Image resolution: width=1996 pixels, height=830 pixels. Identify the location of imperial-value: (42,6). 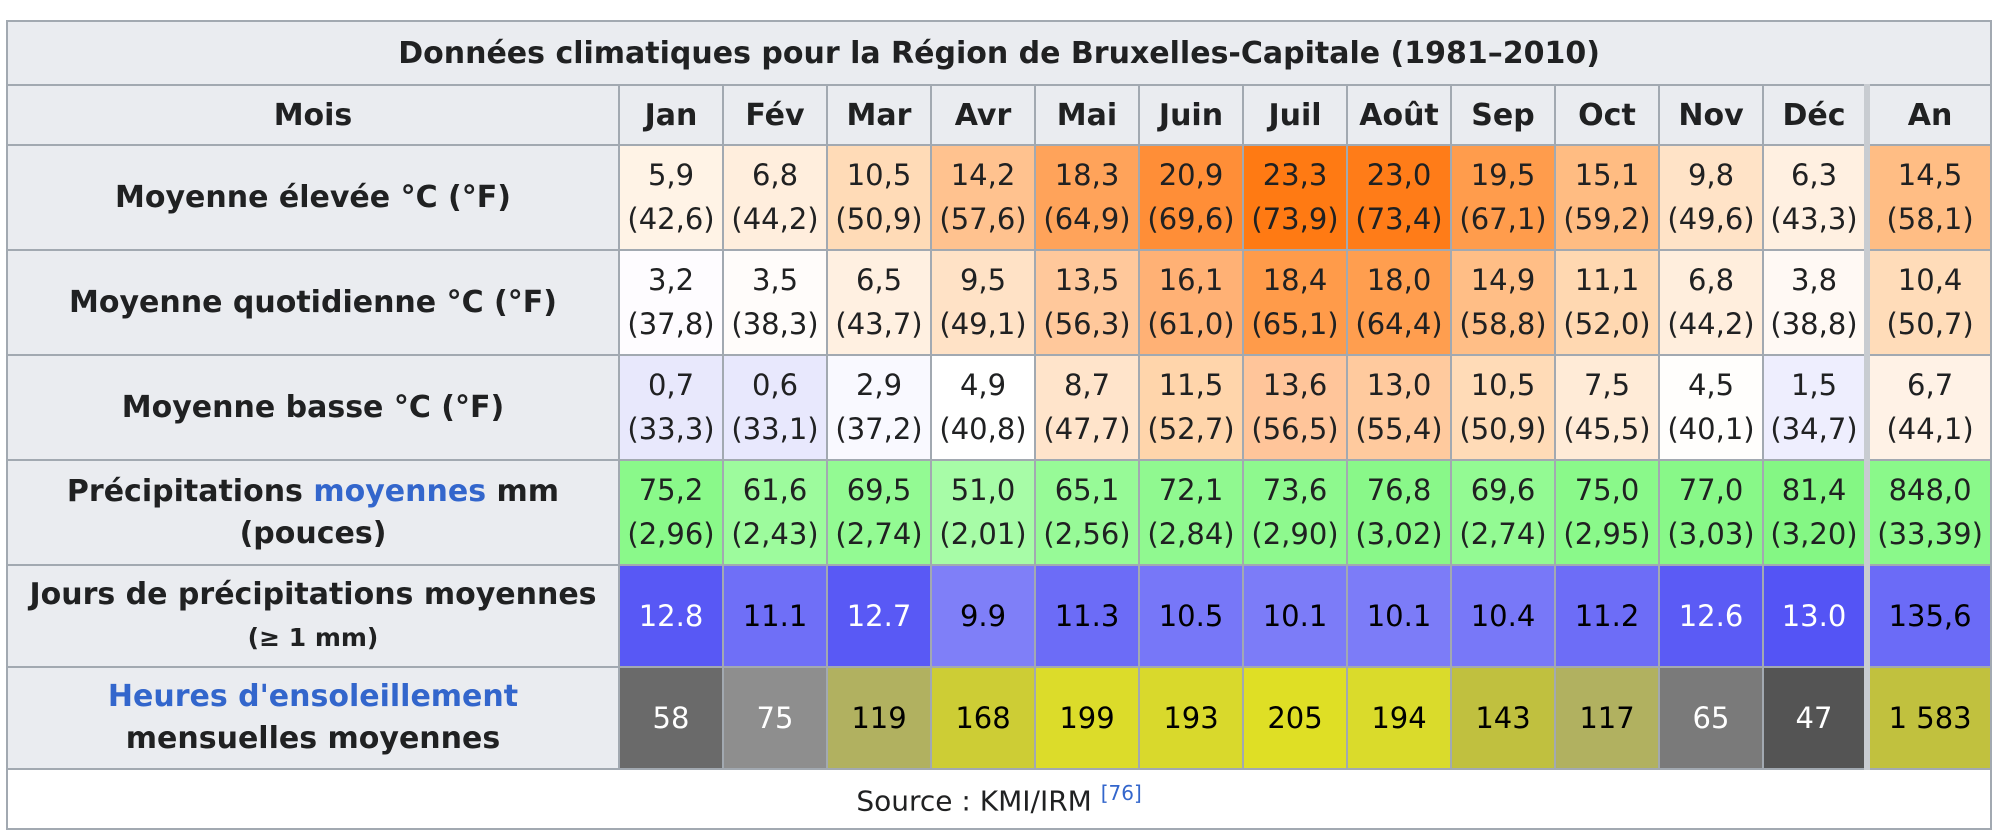
(671, 218).